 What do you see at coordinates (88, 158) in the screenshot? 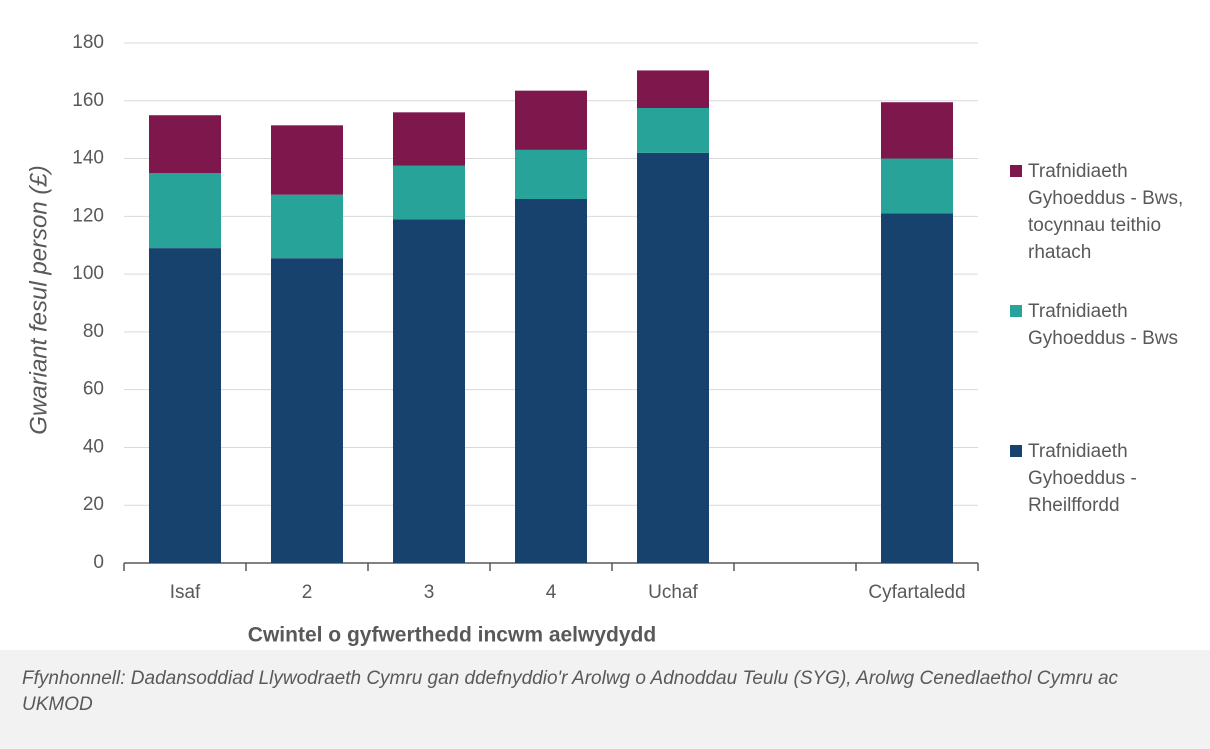
I see `y-tick-label: 140` at bounding box center [88, 158].